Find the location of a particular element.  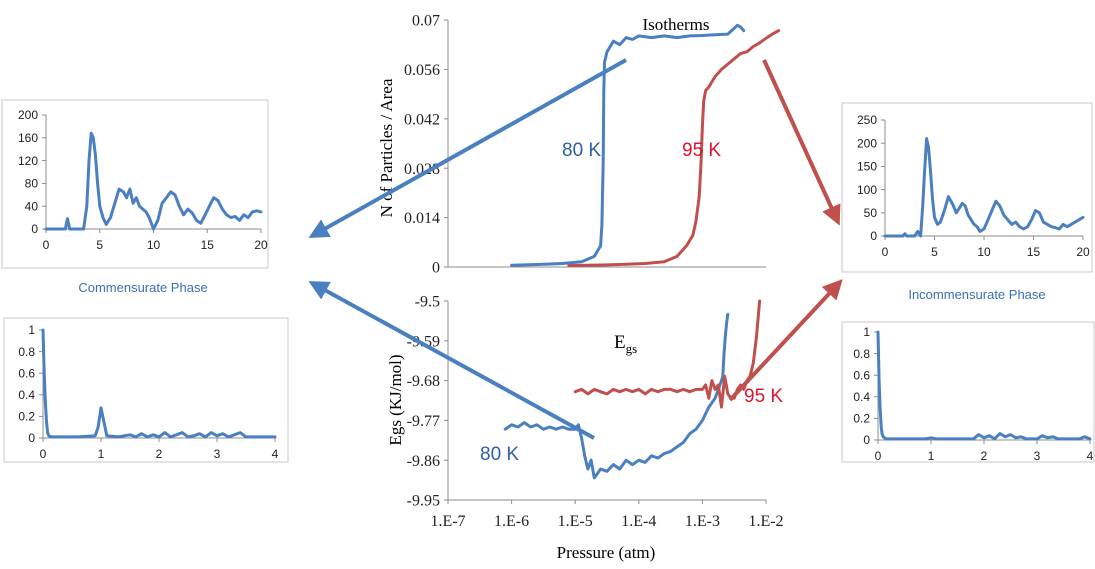

arrow-egs-to-incommensurate is located at coordinates (785, 340).